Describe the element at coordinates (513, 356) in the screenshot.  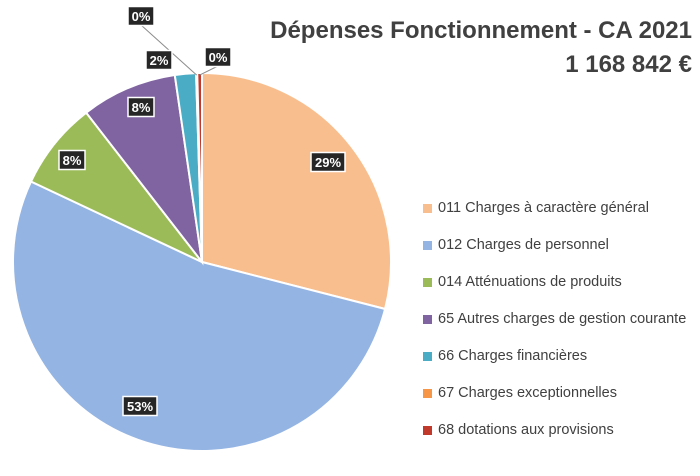
I see `legend-label: 66 Charges financières` at that location.